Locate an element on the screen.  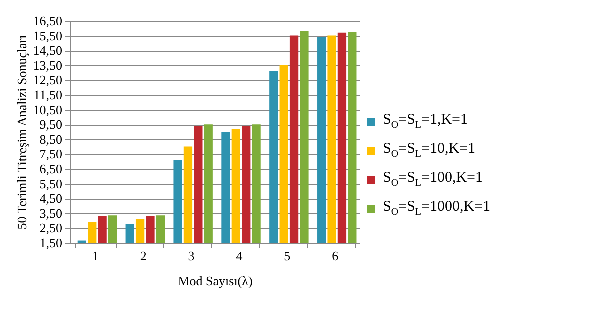
y-tick-label: 8,50 is located at coordinates (51, 139).